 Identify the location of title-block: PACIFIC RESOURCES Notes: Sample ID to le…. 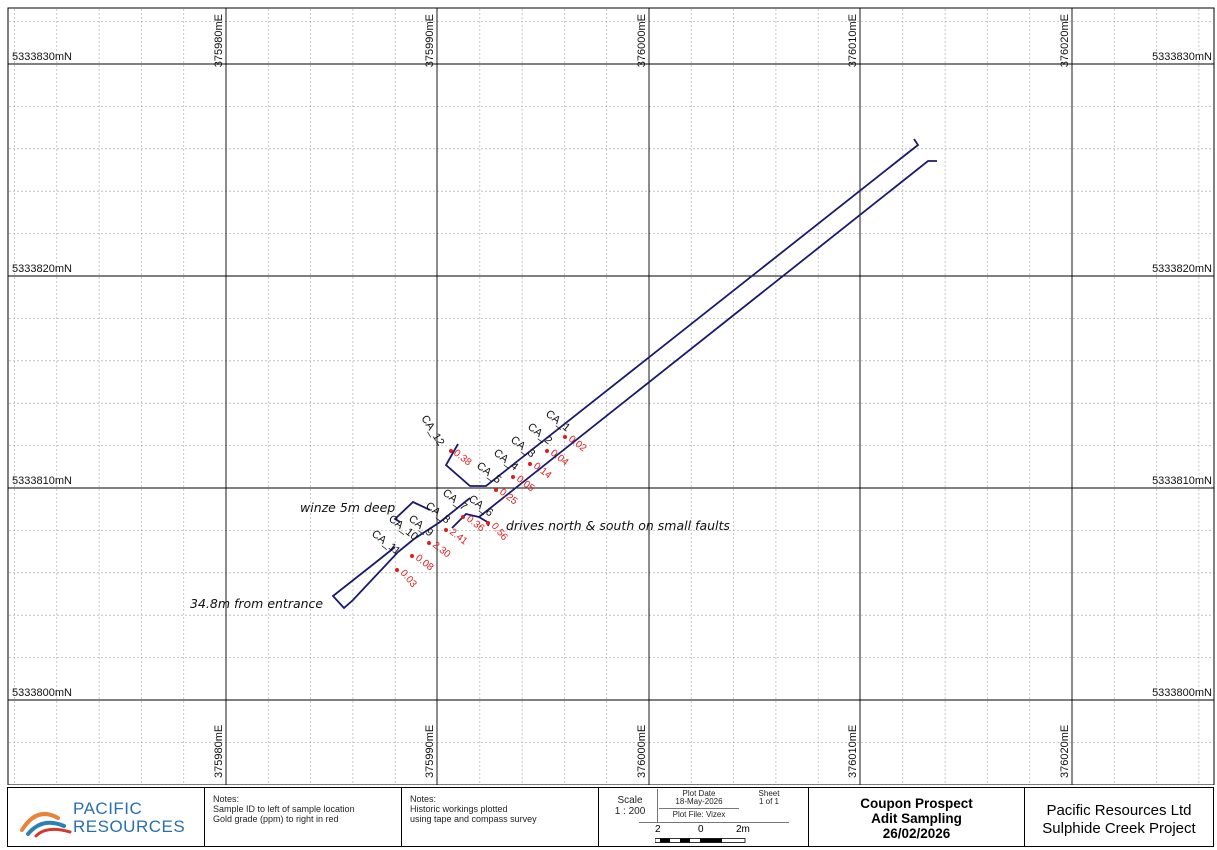
(610, 817).